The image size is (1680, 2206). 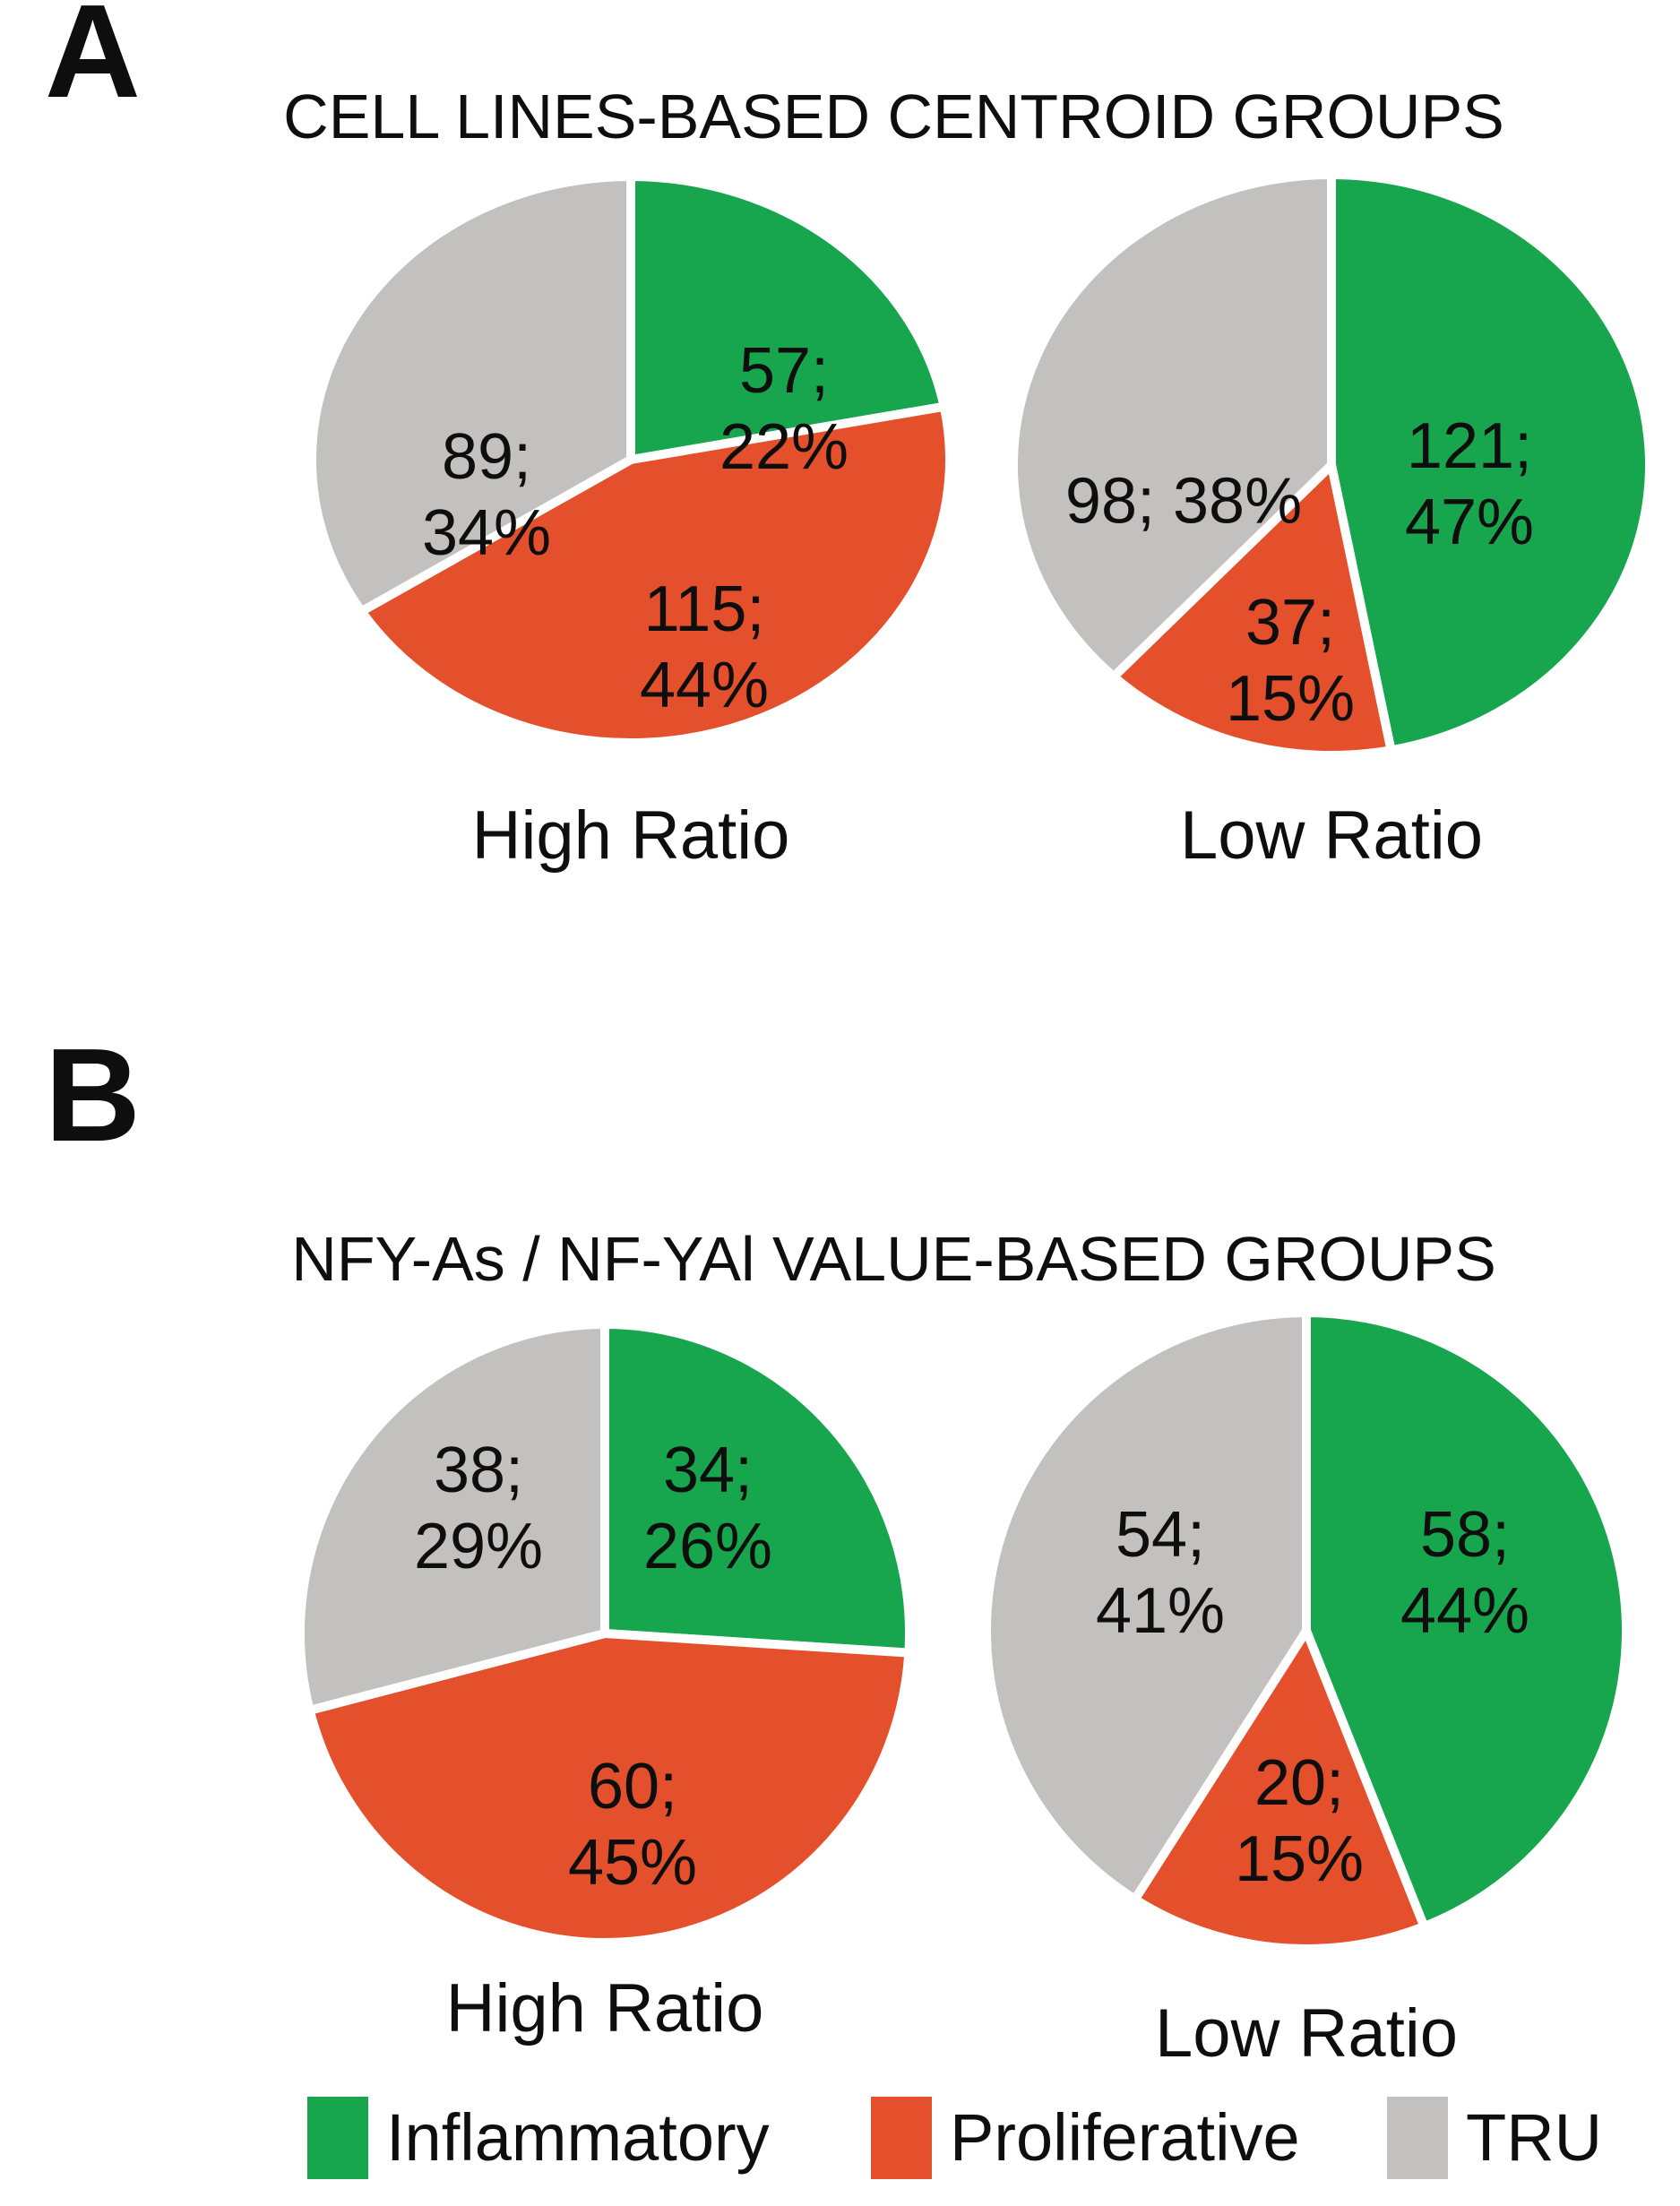 What do you see at coordinates (632, 1825) in the screenshot?
I see `slice-label-proliferative: 60; 45%` at bounding box center [632, 1825].